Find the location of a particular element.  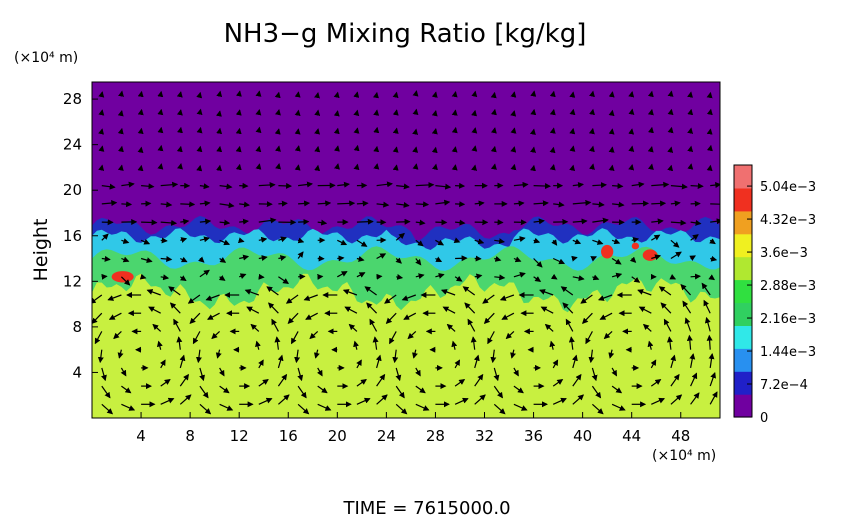

colorbar-tick-label: 2.88e−3 is located at coordinates (788, 286).